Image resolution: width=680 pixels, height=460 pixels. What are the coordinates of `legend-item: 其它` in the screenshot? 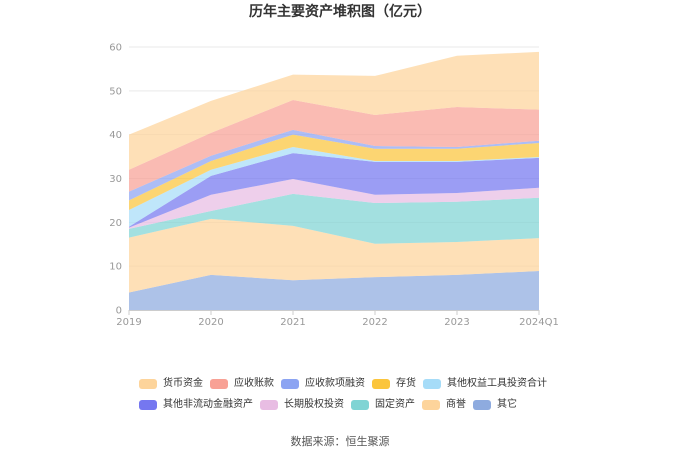 It's located at (495, 405).